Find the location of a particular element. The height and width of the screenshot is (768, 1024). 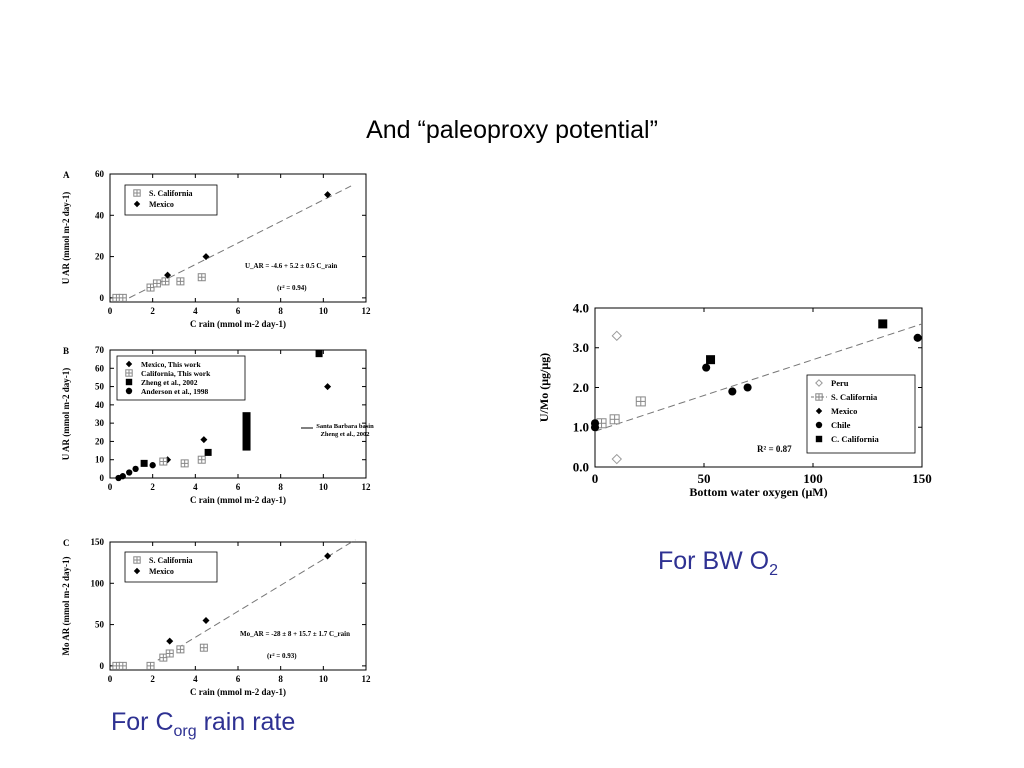

legend-entry: Mexico is located at coordinates (844, 411).